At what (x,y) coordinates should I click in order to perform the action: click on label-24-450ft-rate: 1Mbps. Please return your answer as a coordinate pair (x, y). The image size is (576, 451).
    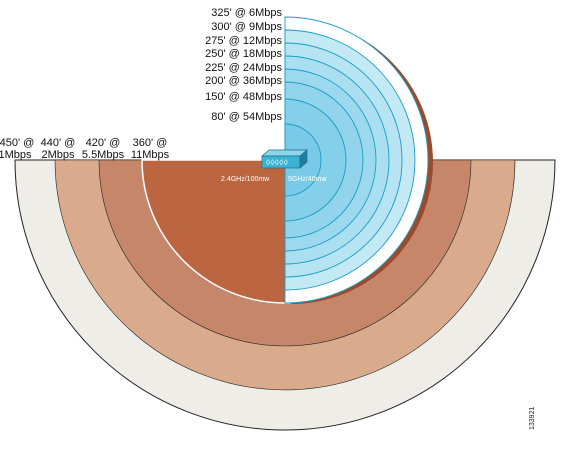
    Looking at the image, I should click on (16, 155).